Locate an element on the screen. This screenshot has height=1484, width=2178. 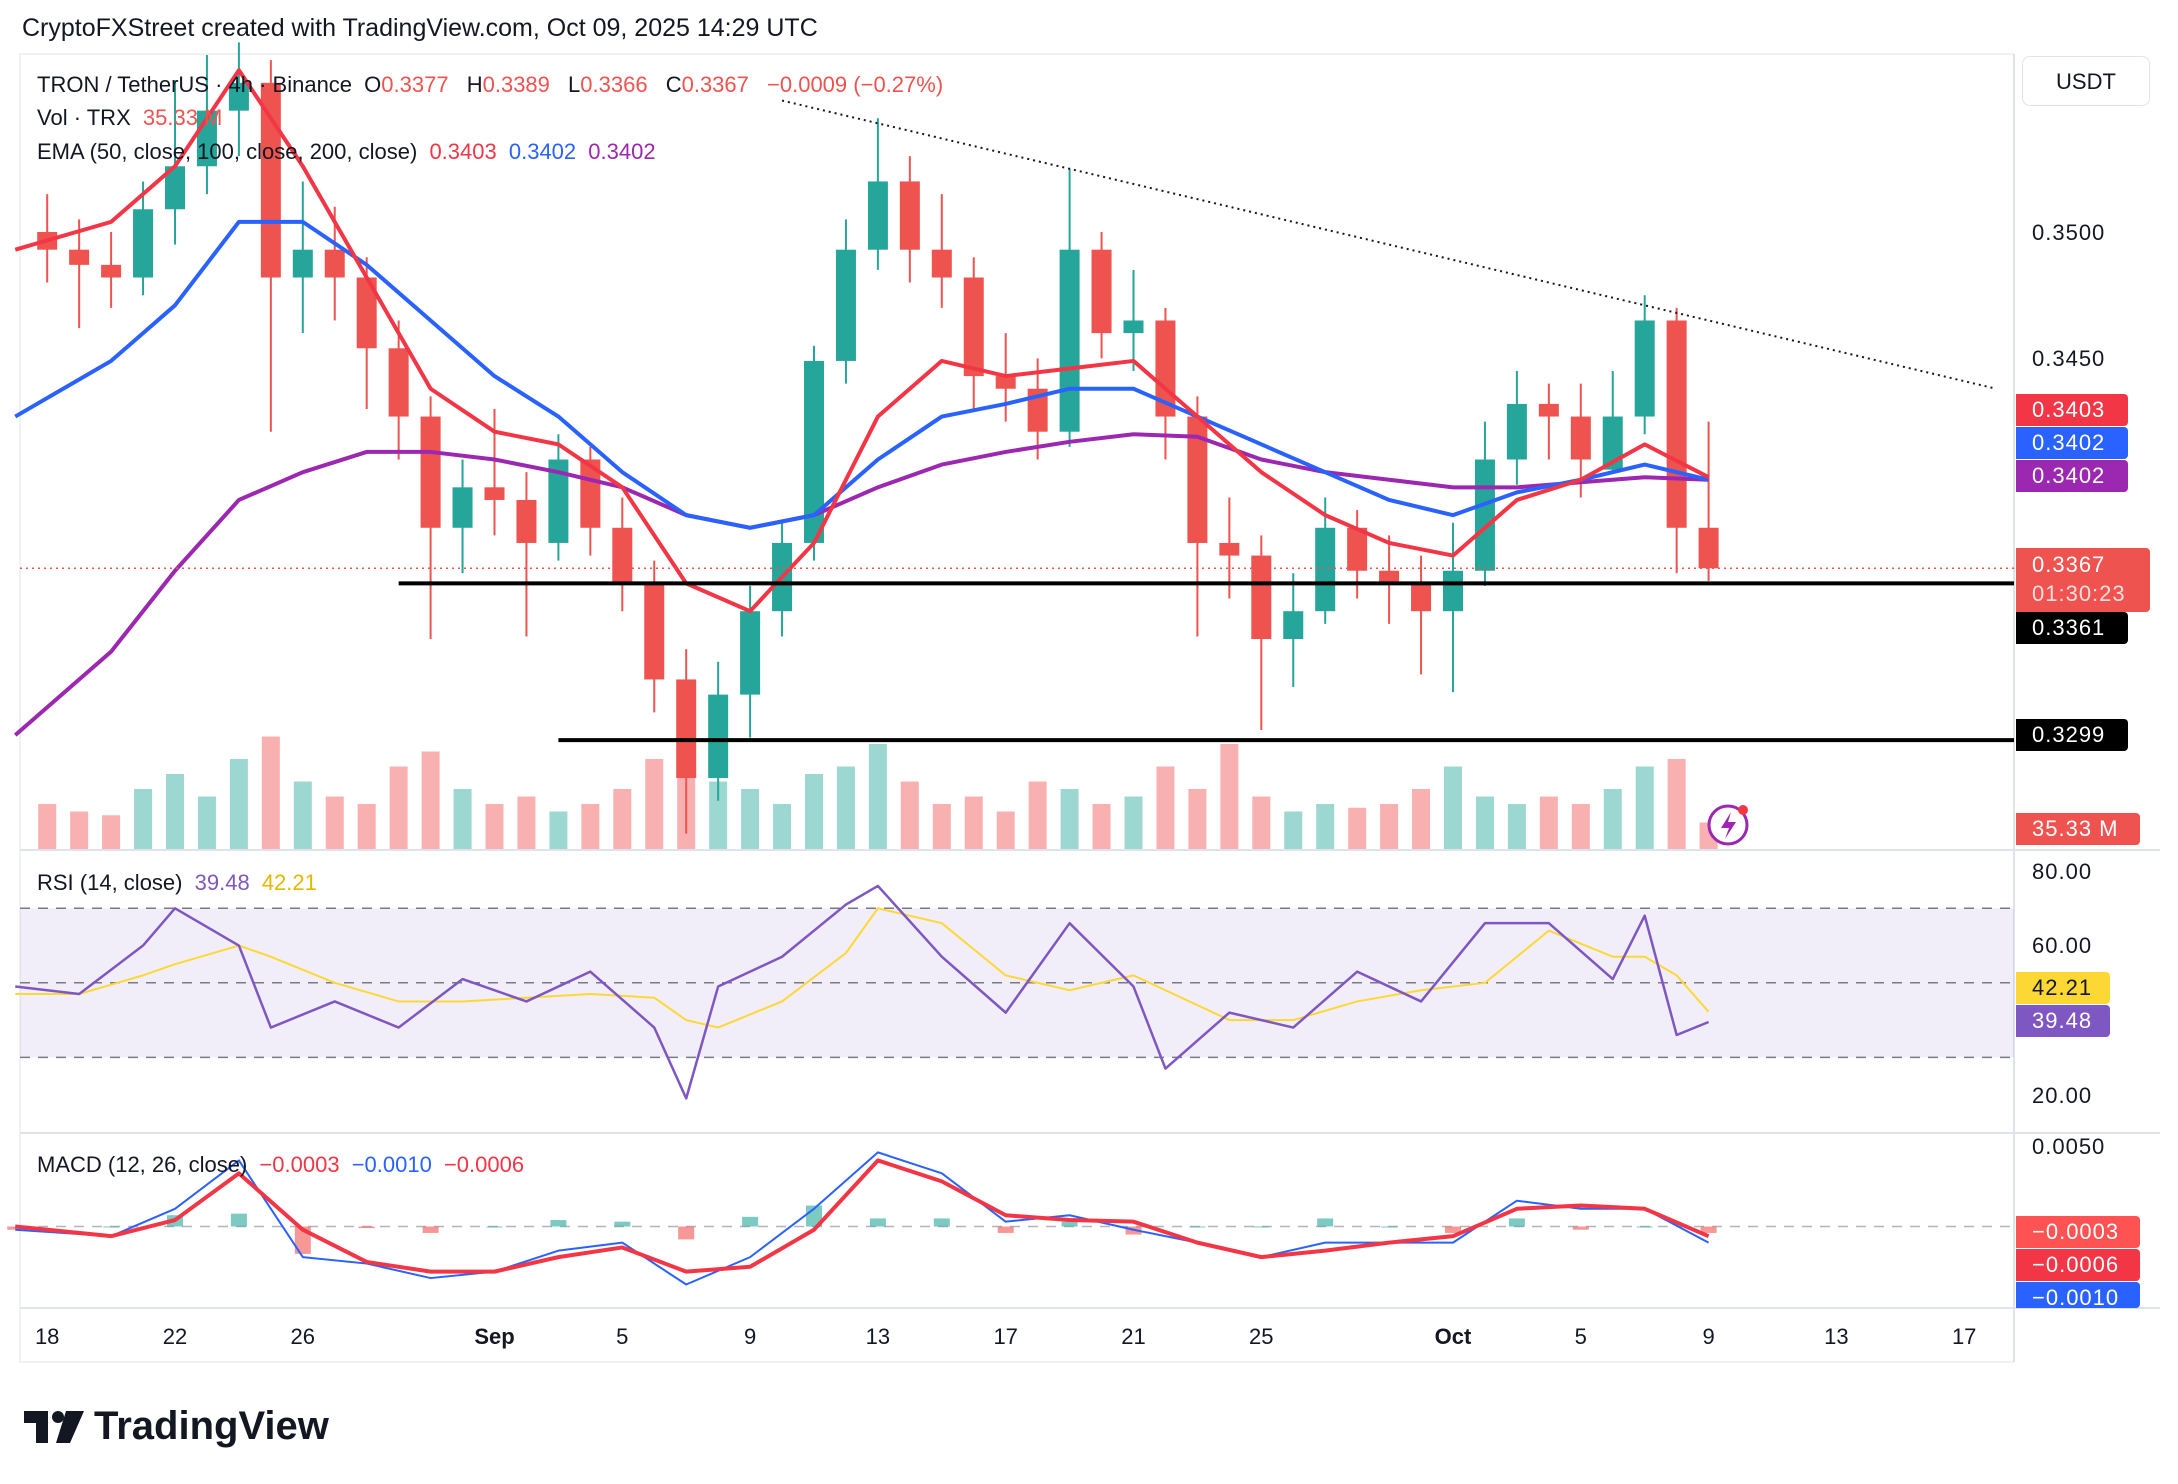
low-value: 0.3366 is located at coordinates (614, 84).